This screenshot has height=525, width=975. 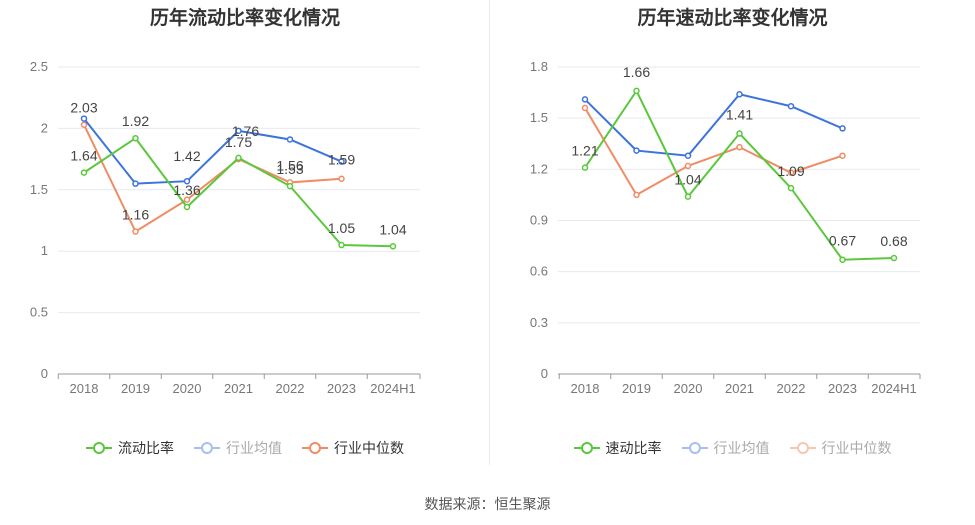 I want to click on data-label: 1.75, so click(x=238, y=142).